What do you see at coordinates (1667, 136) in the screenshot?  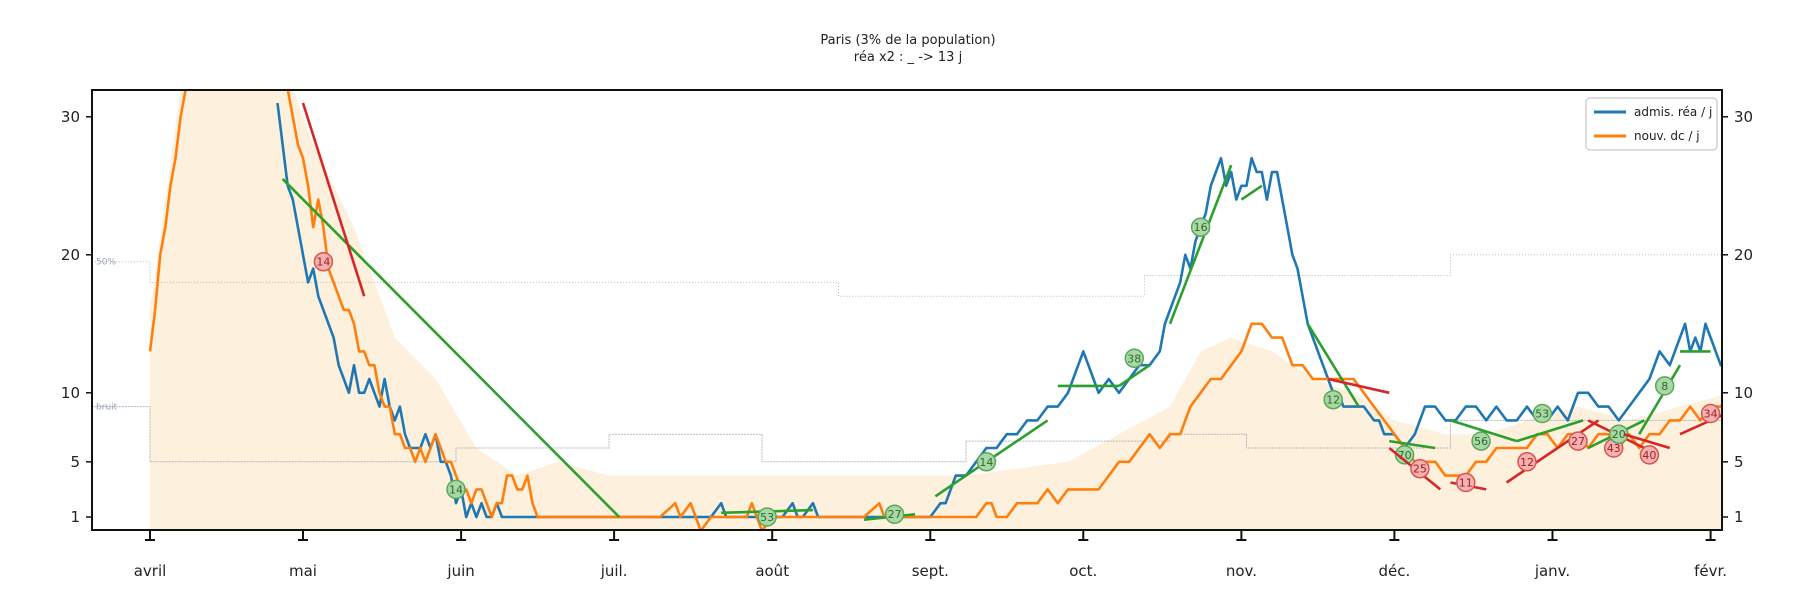 I see `legend-label-dc: nouv. dc / j` at bounding box center [1667, 136].